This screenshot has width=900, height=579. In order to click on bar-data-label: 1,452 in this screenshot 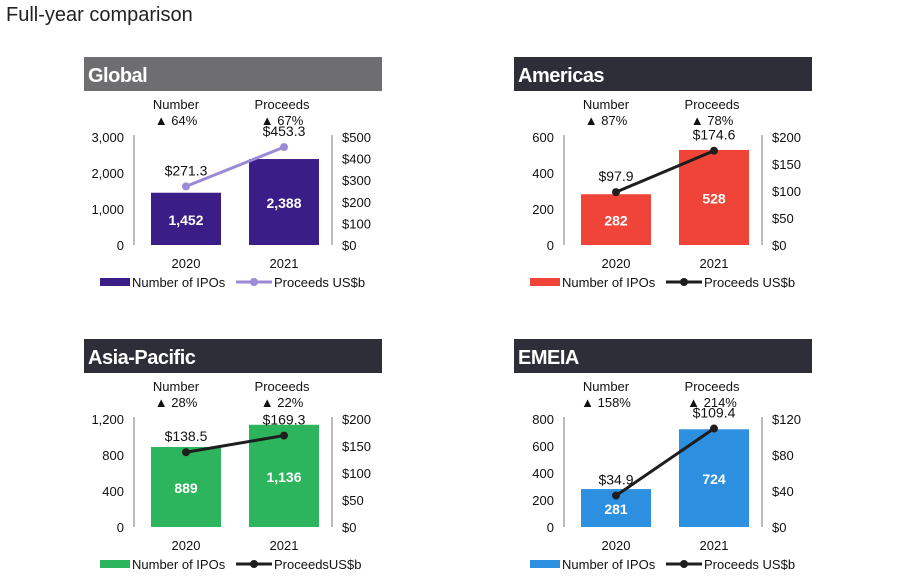, I will do `click(185, 220)`.